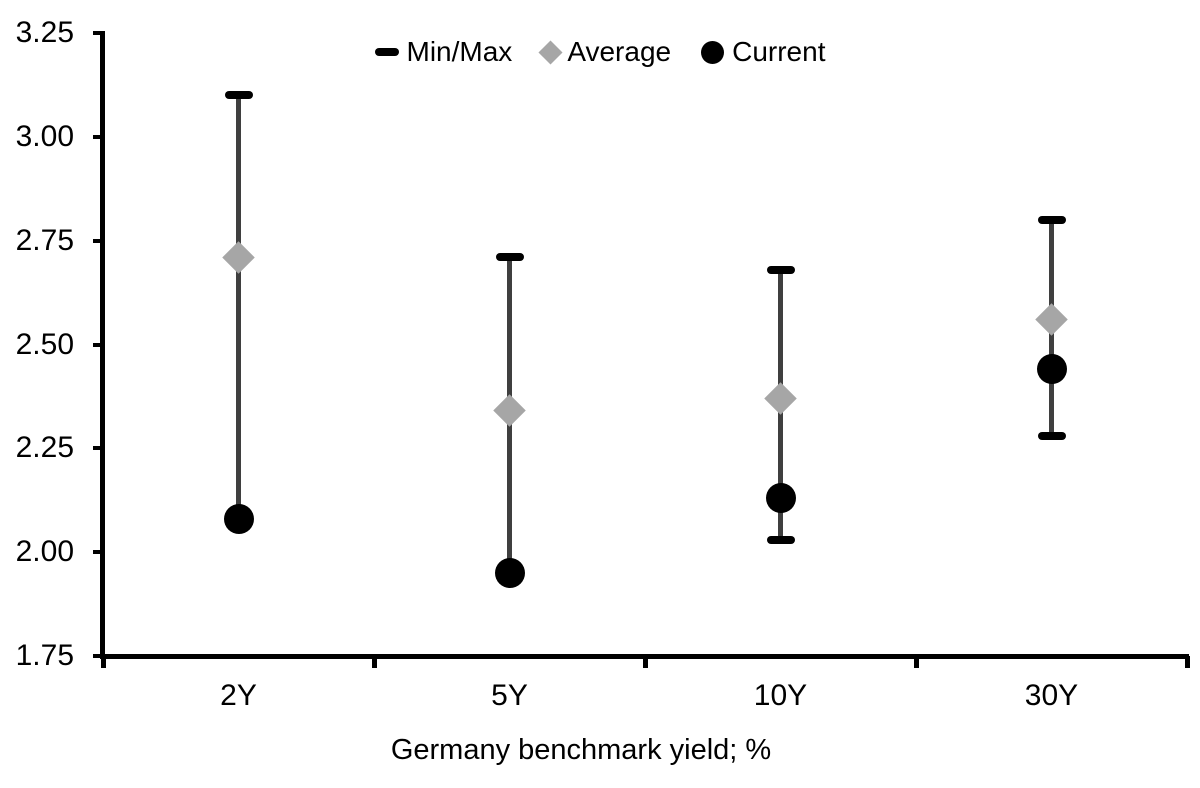  What do you see at coordinates (44, 240) in the screenshot?
I see `y-tick-label: 2.75` at bounding box center [44, 240].